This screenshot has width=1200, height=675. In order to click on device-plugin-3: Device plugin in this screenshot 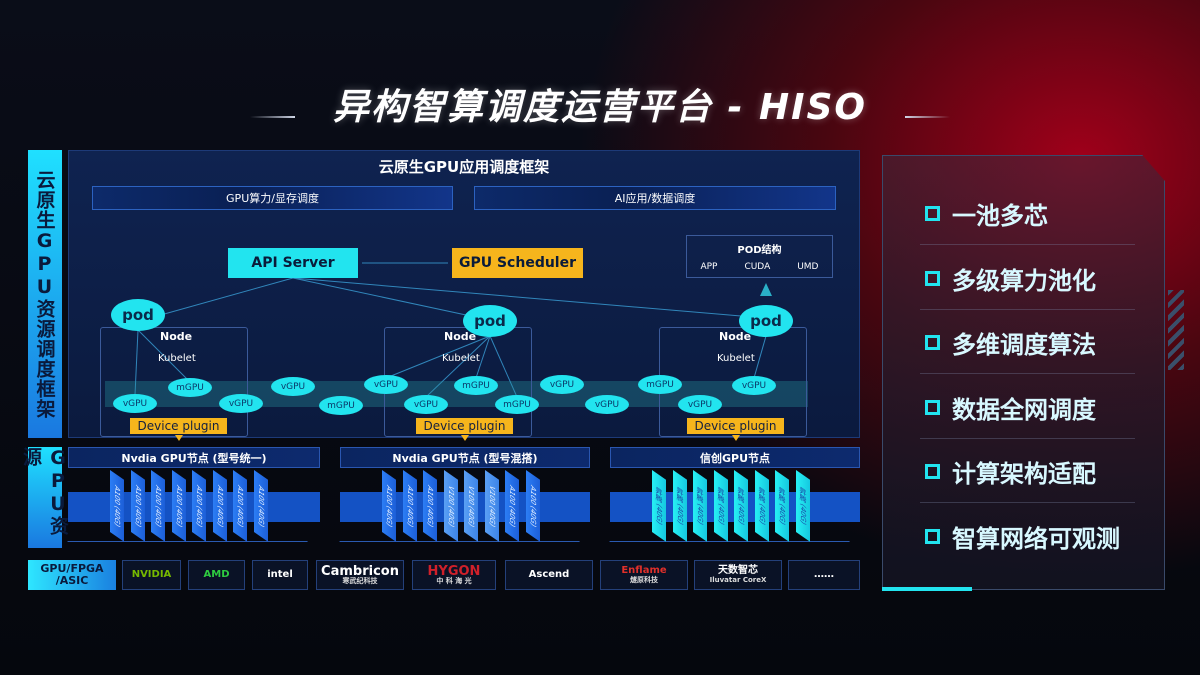, I will do `click(735, 426)`.